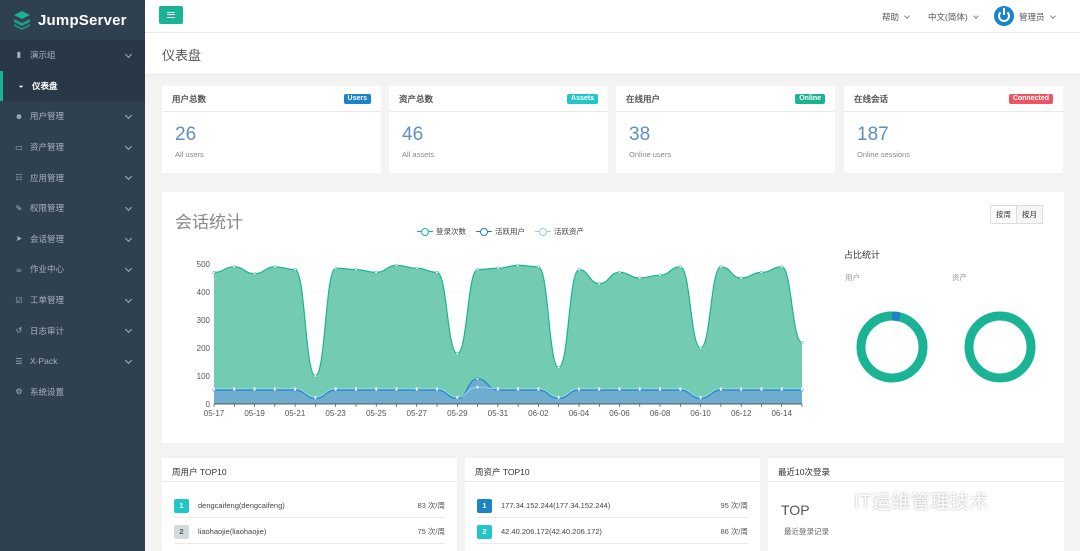  What do you see at coordinates (72, 269) in the screenshot?
I see `sidebar-item-7: ☕ 作业中心` at bounding box center [72, 269].